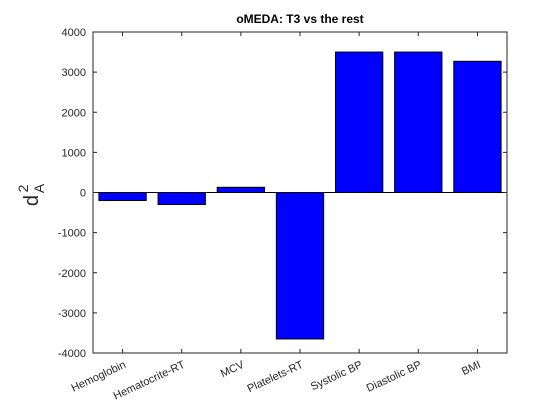 The width and height of the screenshot is (560, 420). I want to click on y-axis-label-main: d, so click(32, 200).